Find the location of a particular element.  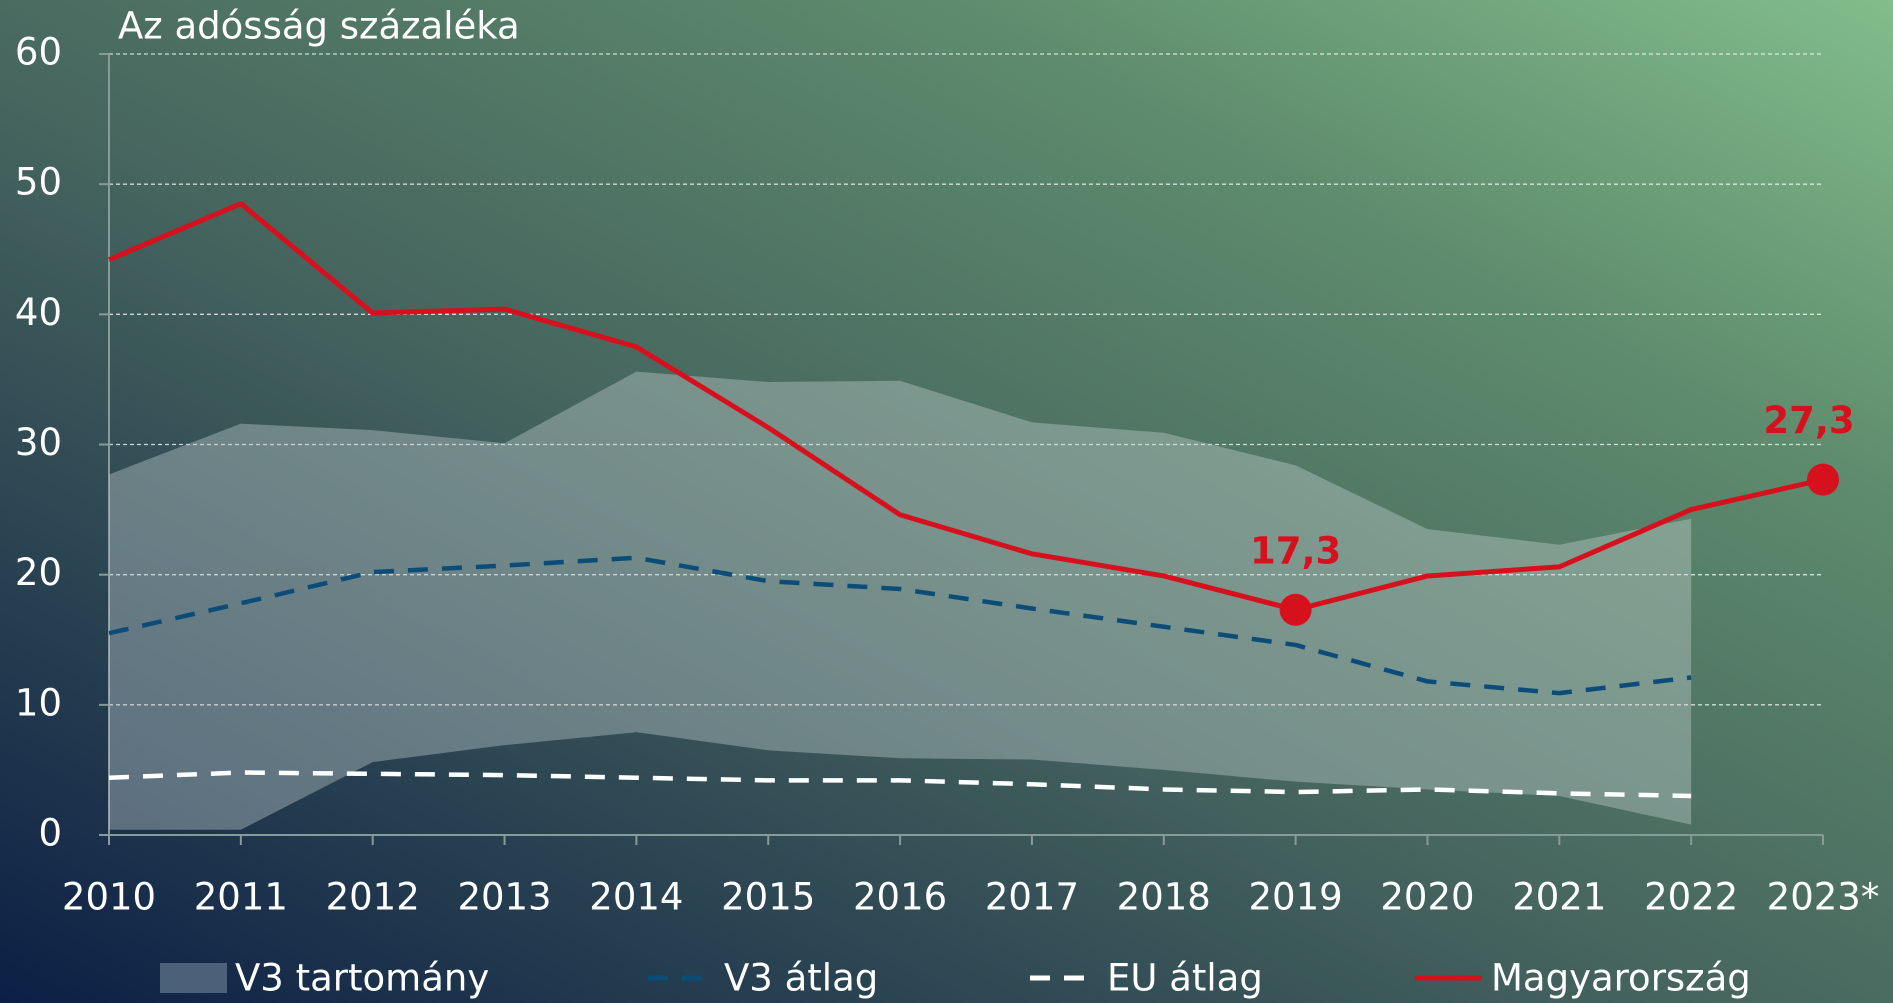

y-tick-label: 40 is located at coordinates (38, 312).